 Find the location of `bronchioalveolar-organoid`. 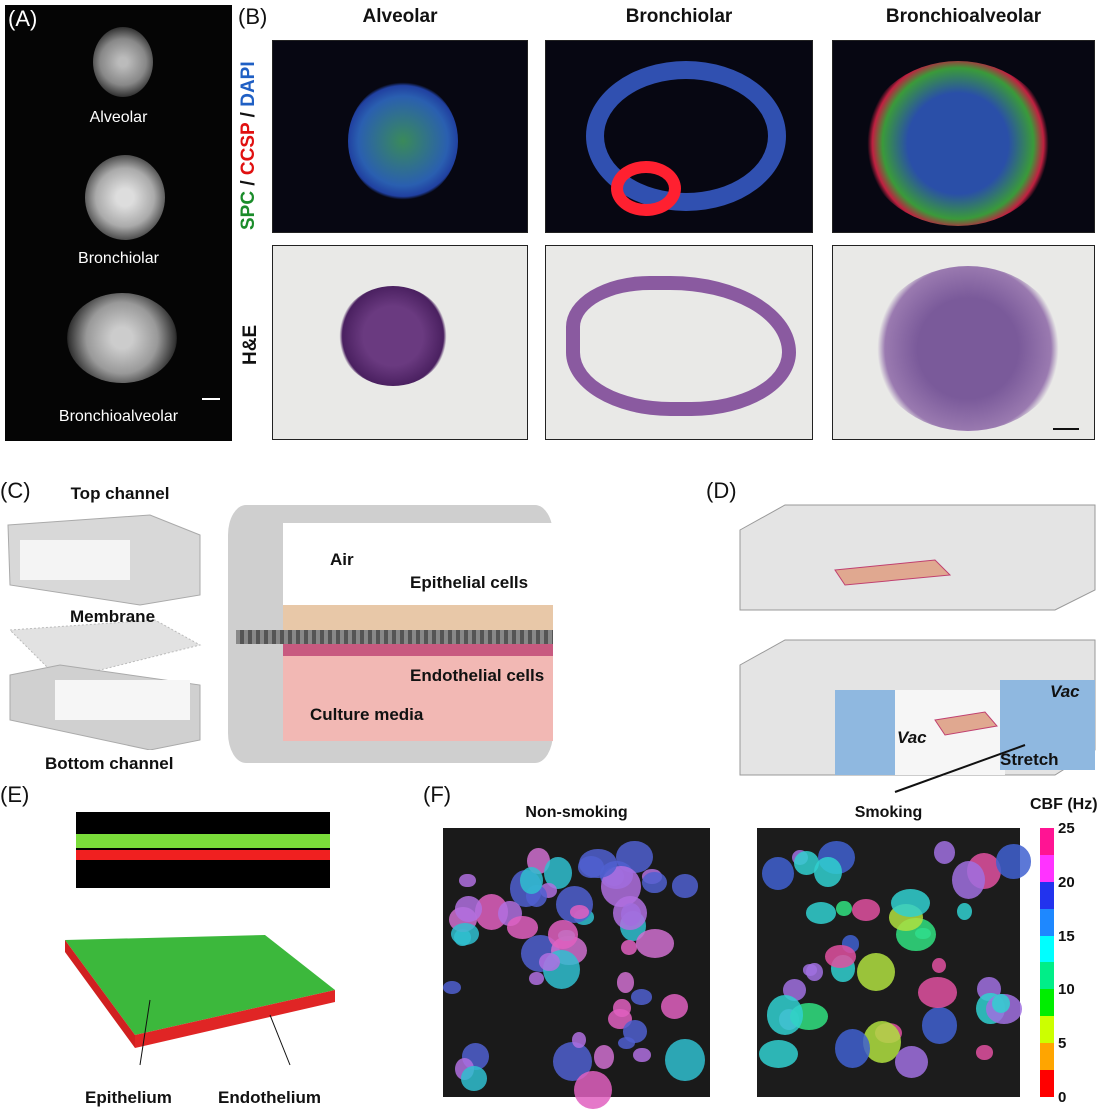

bronchioalveolar-organoid is located at coordinates (122, 338).